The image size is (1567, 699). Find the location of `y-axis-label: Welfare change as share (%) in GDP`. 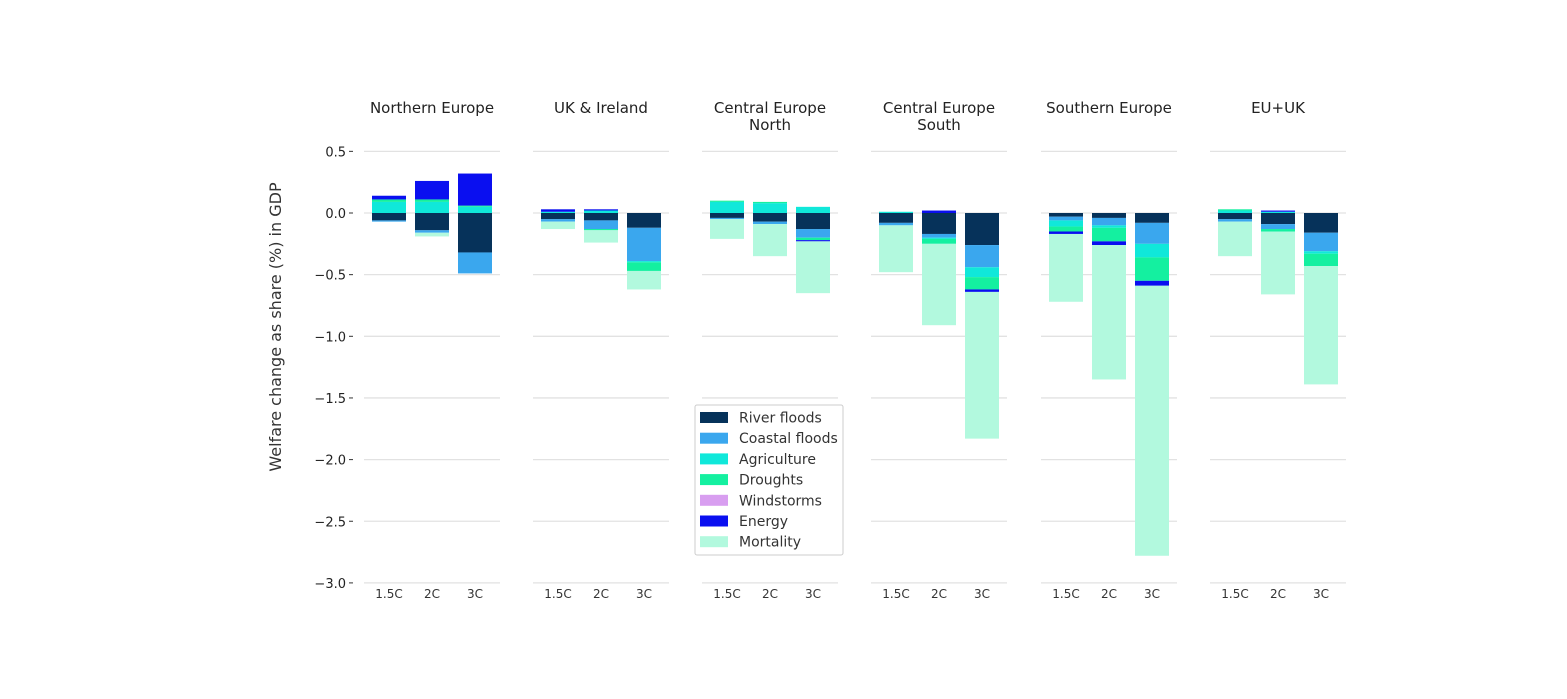

y-axis-label: Welfare change as share (%) in GDP is located at coordinates (275, 327).